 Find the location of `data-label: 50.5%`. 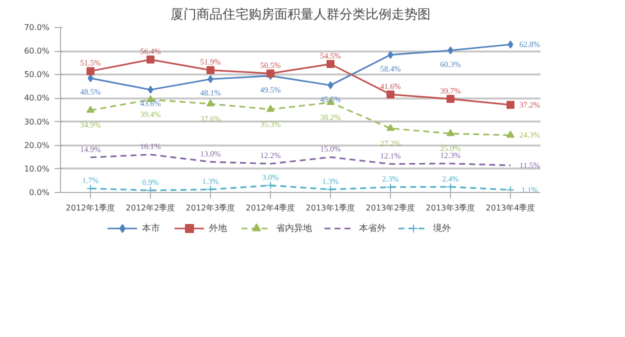

data-label: 50.5% is located at coordinates (271, 65).